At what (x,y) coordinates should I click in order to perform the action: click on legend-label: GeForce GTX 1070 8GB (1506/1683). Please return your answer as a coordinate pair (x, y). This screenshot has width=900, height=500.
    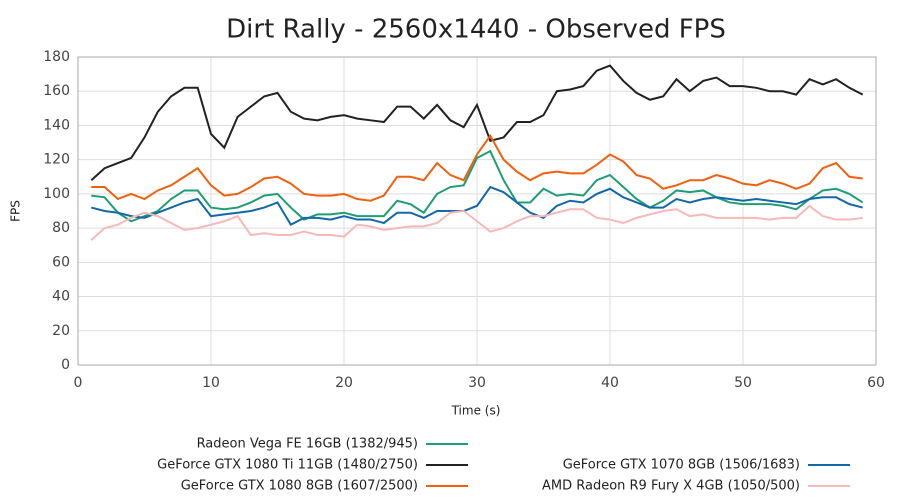
    Looking at the image, I should click on (681, 465).